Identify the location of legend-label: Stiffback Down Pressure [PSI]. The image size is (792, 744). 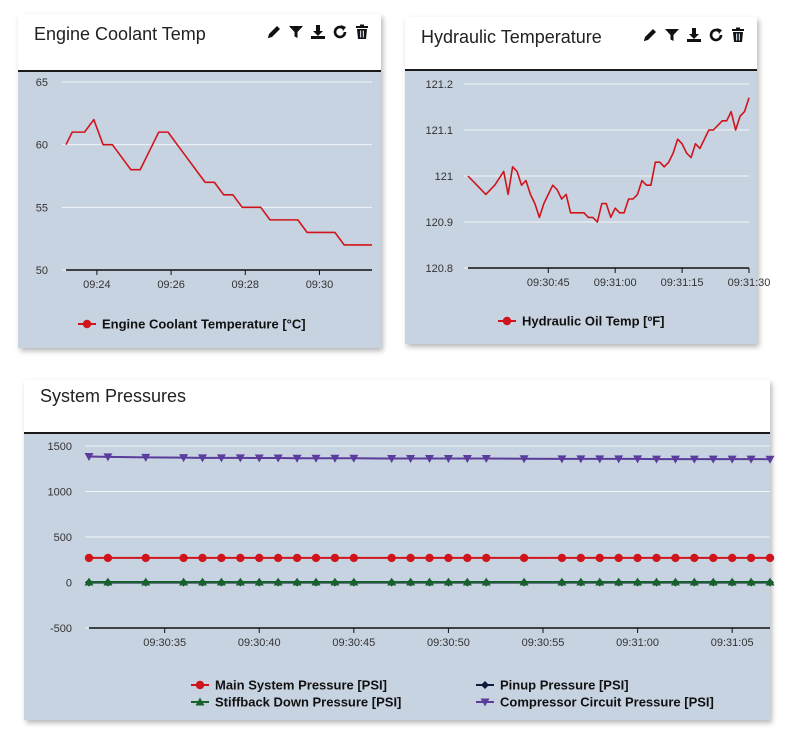
(308, 702).